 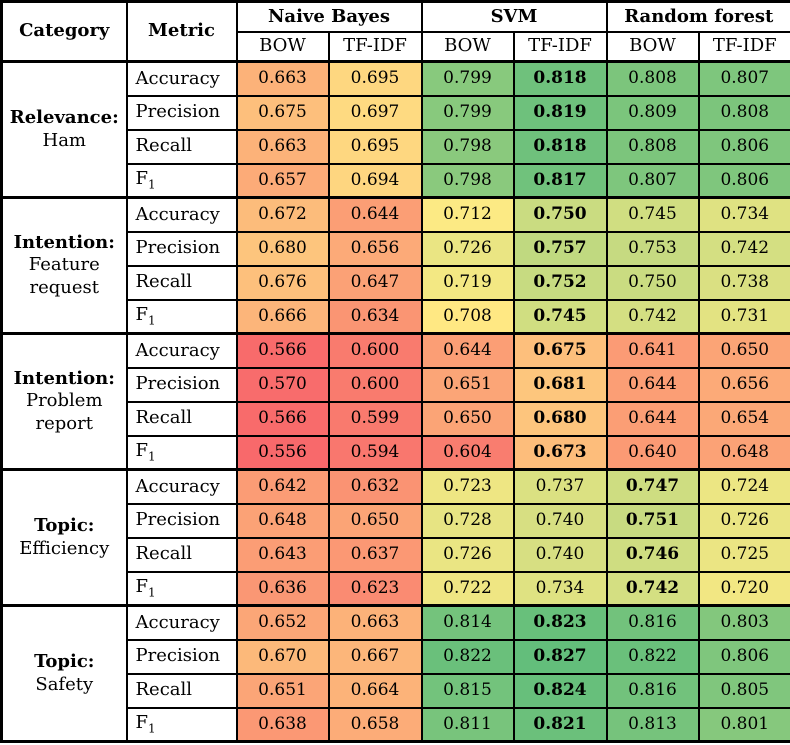 What do you see at coordinates (282, 622) in the screenshot?
I see `value-cell: 0.652` at bounding box center [282, 622].